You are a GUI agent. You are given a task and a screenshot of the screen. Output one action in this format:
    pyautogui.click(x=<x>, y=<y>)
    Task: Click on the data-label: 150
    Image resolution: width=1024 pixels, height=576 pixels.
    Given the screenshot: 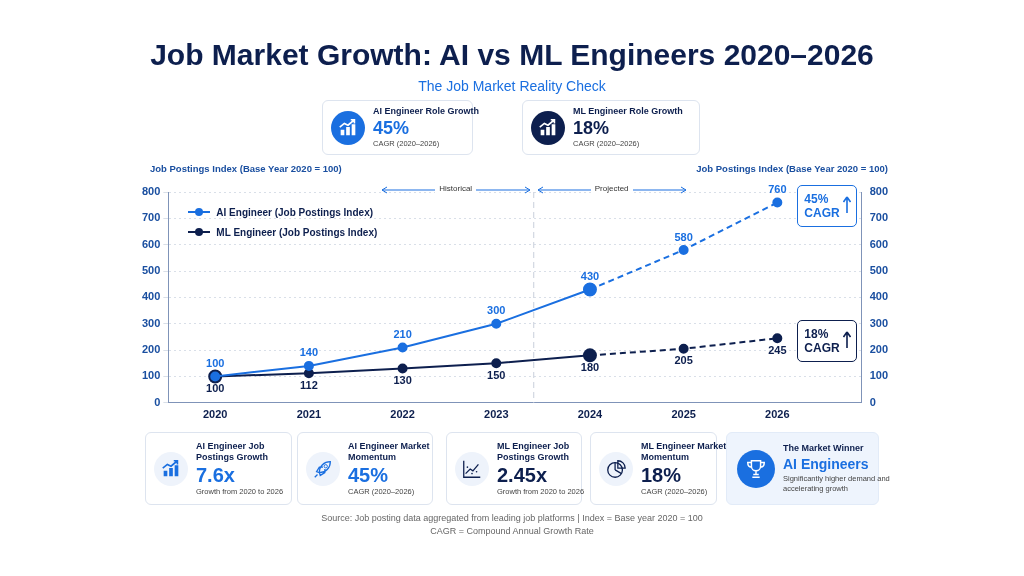 What is the action you would take?
    pyautogui.click(x=496, y=374)
    